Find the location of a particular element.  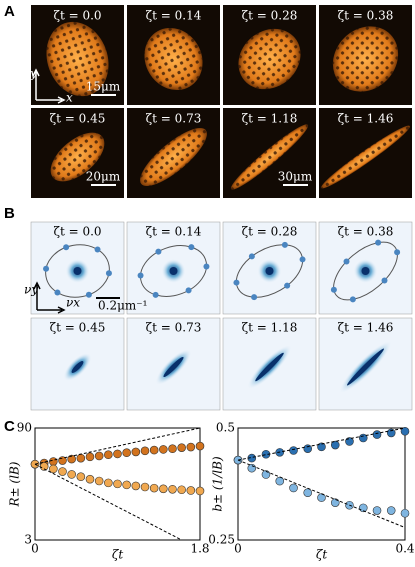

scale-bar-label: 15μm is located at coordinates (103, 87).